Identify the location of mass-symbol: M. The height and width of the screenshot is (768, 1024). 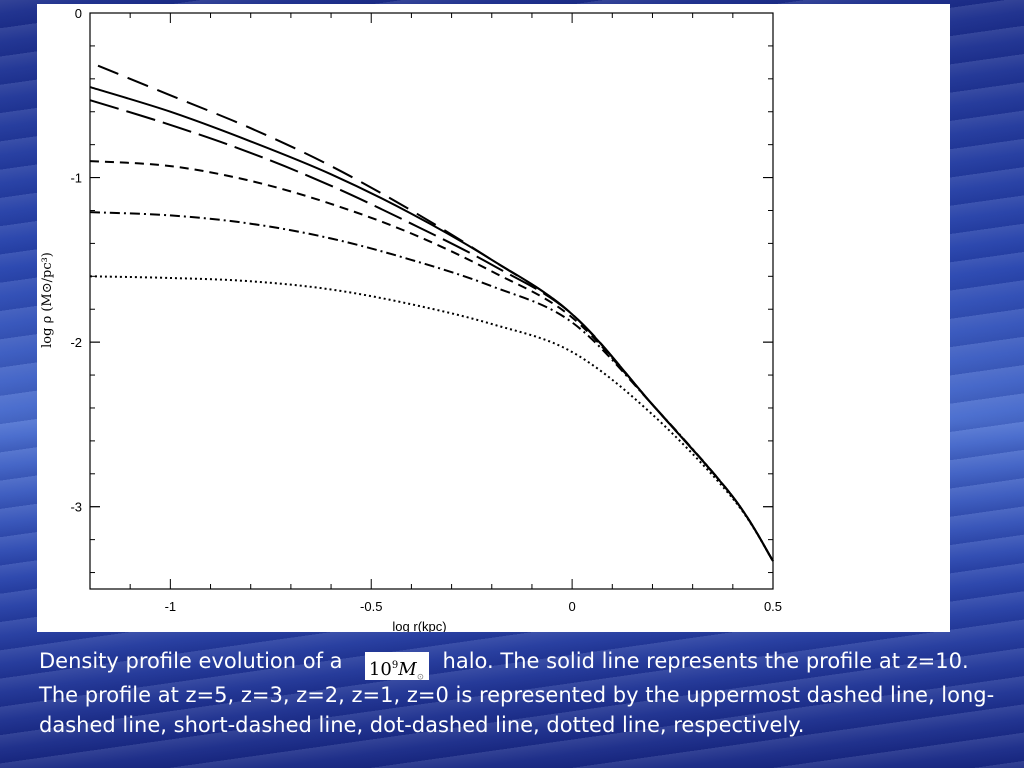
(407, 669).